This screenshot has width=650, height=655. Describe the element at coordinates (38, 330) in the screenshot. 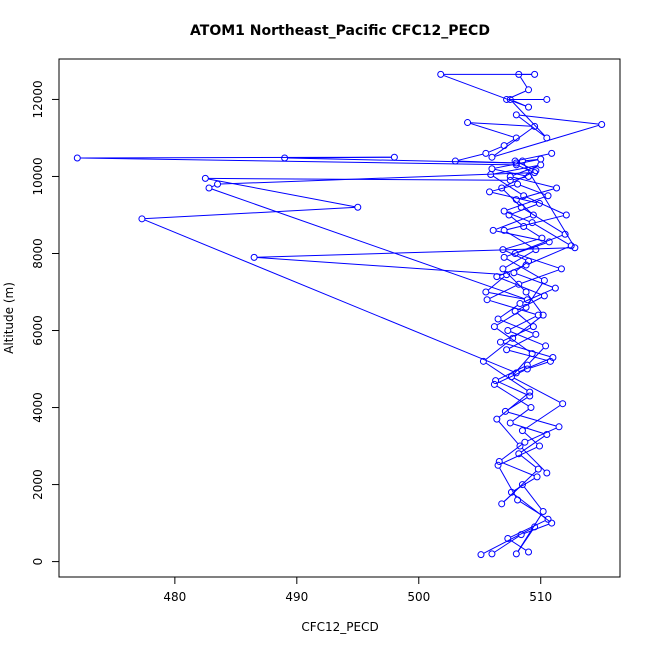

I see `y-tick-label: 6000` at that location.